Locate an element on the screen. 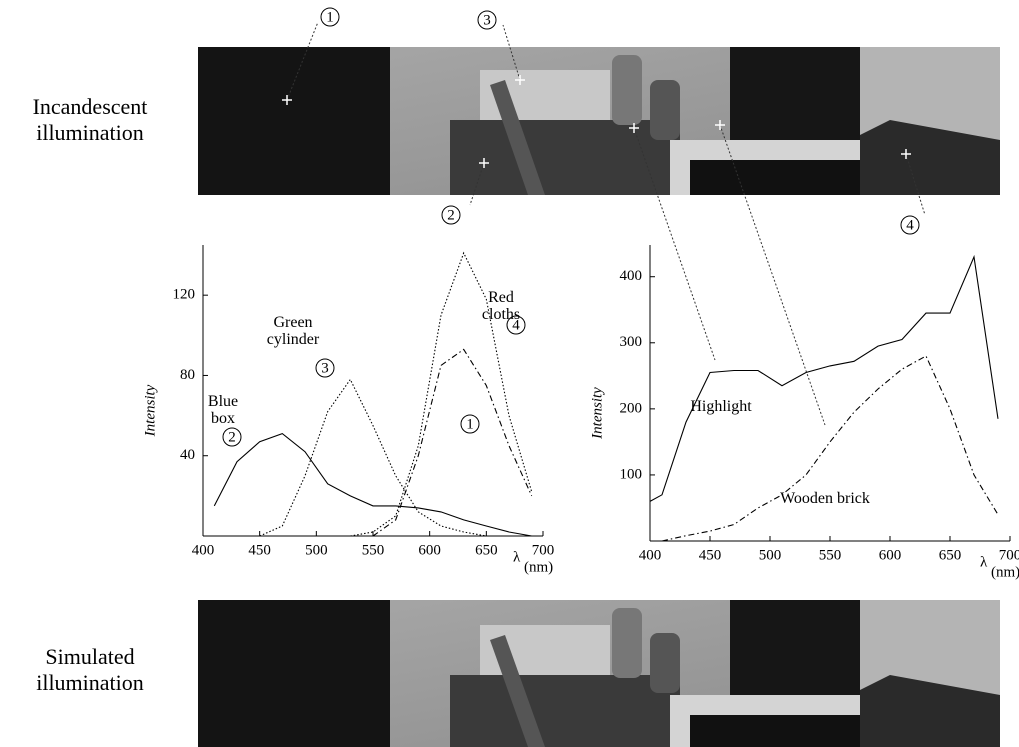 The height and width of the screenshot is (747, 1019). y-tick-label: 80 is located at coordinates (187, 375).